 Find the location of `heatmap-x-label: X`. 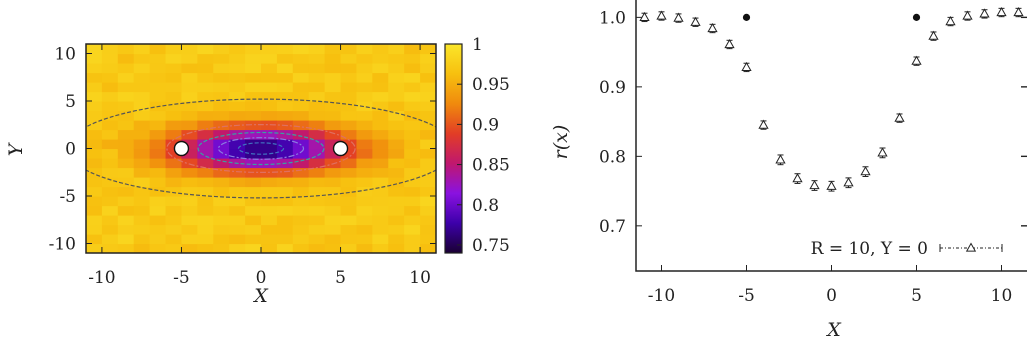

heatmap-x-label: X is located at coordinates (260, 296).